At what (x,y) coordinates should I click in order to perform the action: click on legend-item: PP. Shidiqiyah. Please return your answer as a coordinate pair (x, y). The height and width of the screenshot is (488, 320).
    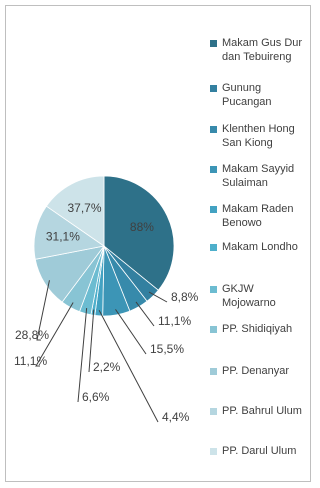
    Looking at the image, I should click on (258, 329).